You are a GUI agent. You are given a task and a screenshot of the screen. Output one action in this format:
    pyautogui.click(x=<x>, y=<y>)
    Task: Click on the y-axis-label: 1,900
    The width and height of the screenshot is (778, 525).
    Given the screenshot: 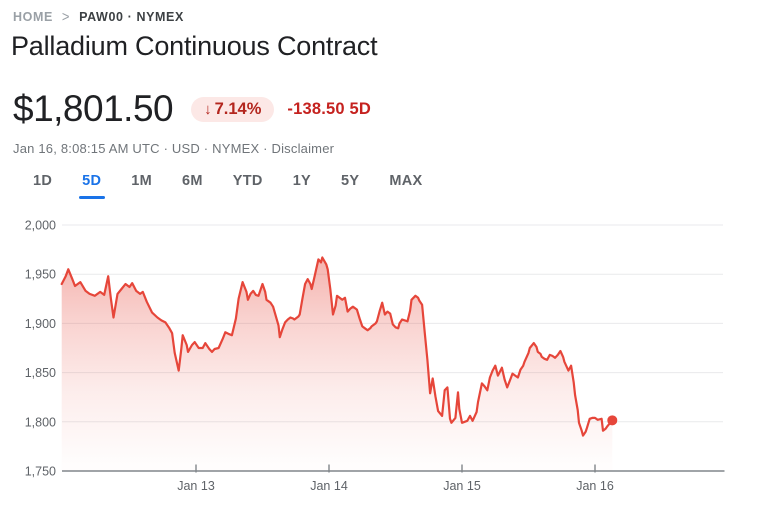 What is the action you would take?
    pyautogui.click(x=40, y=324)
    